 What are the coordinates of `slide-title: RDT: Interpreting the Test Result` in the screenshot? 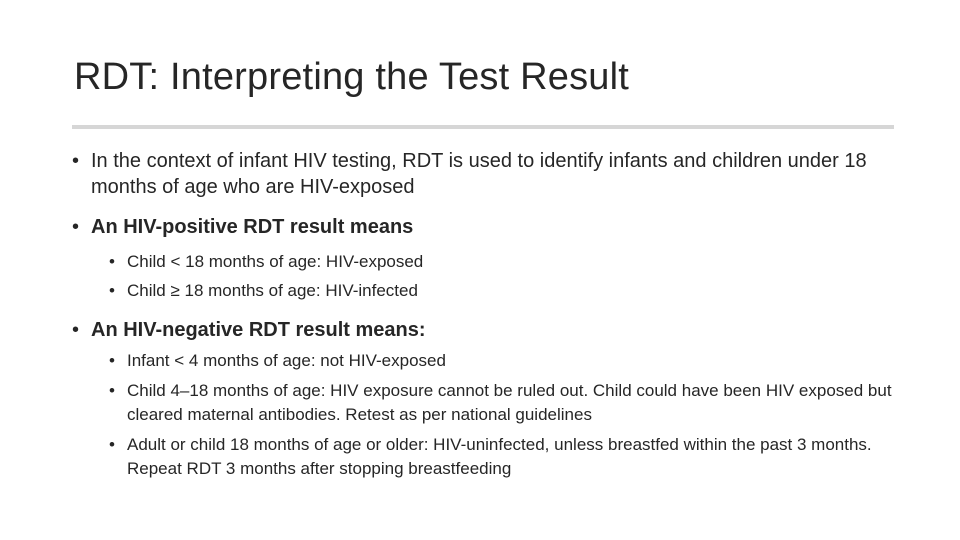 It's located at (352, 77).